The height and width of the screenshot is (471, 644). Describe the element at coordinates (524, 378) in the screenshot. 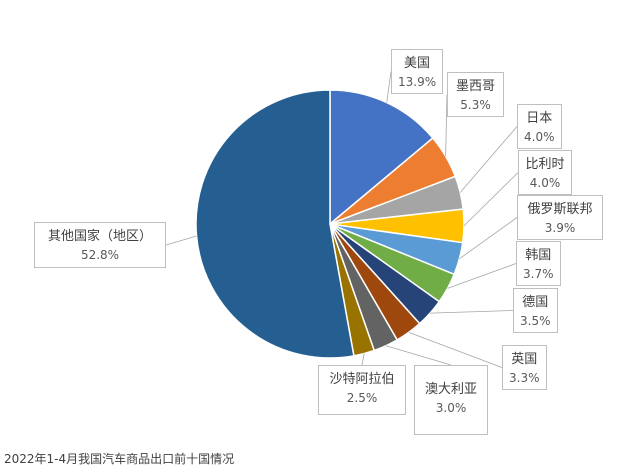

I see `data-label-value: 3.3%` at that location.